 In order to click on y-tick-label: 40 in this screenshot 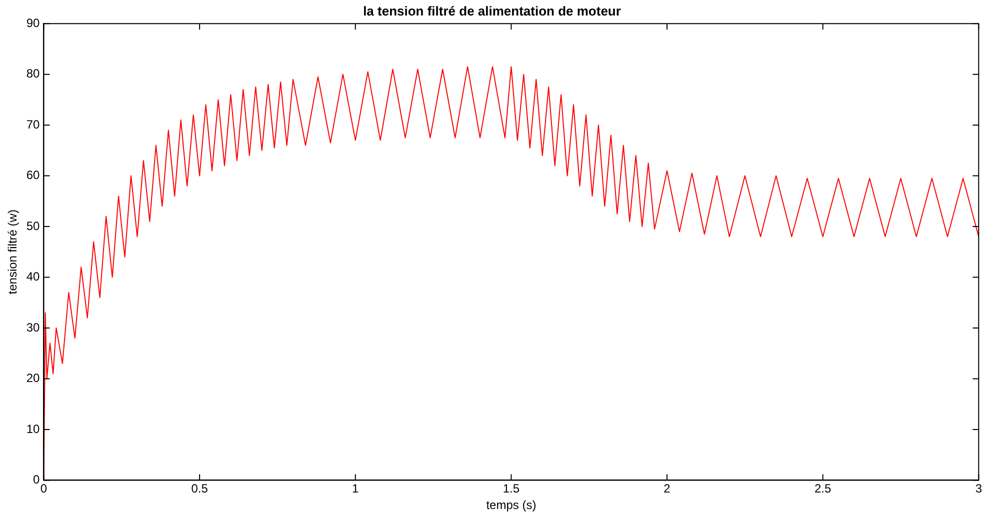, I will do `click(33, 277)`.